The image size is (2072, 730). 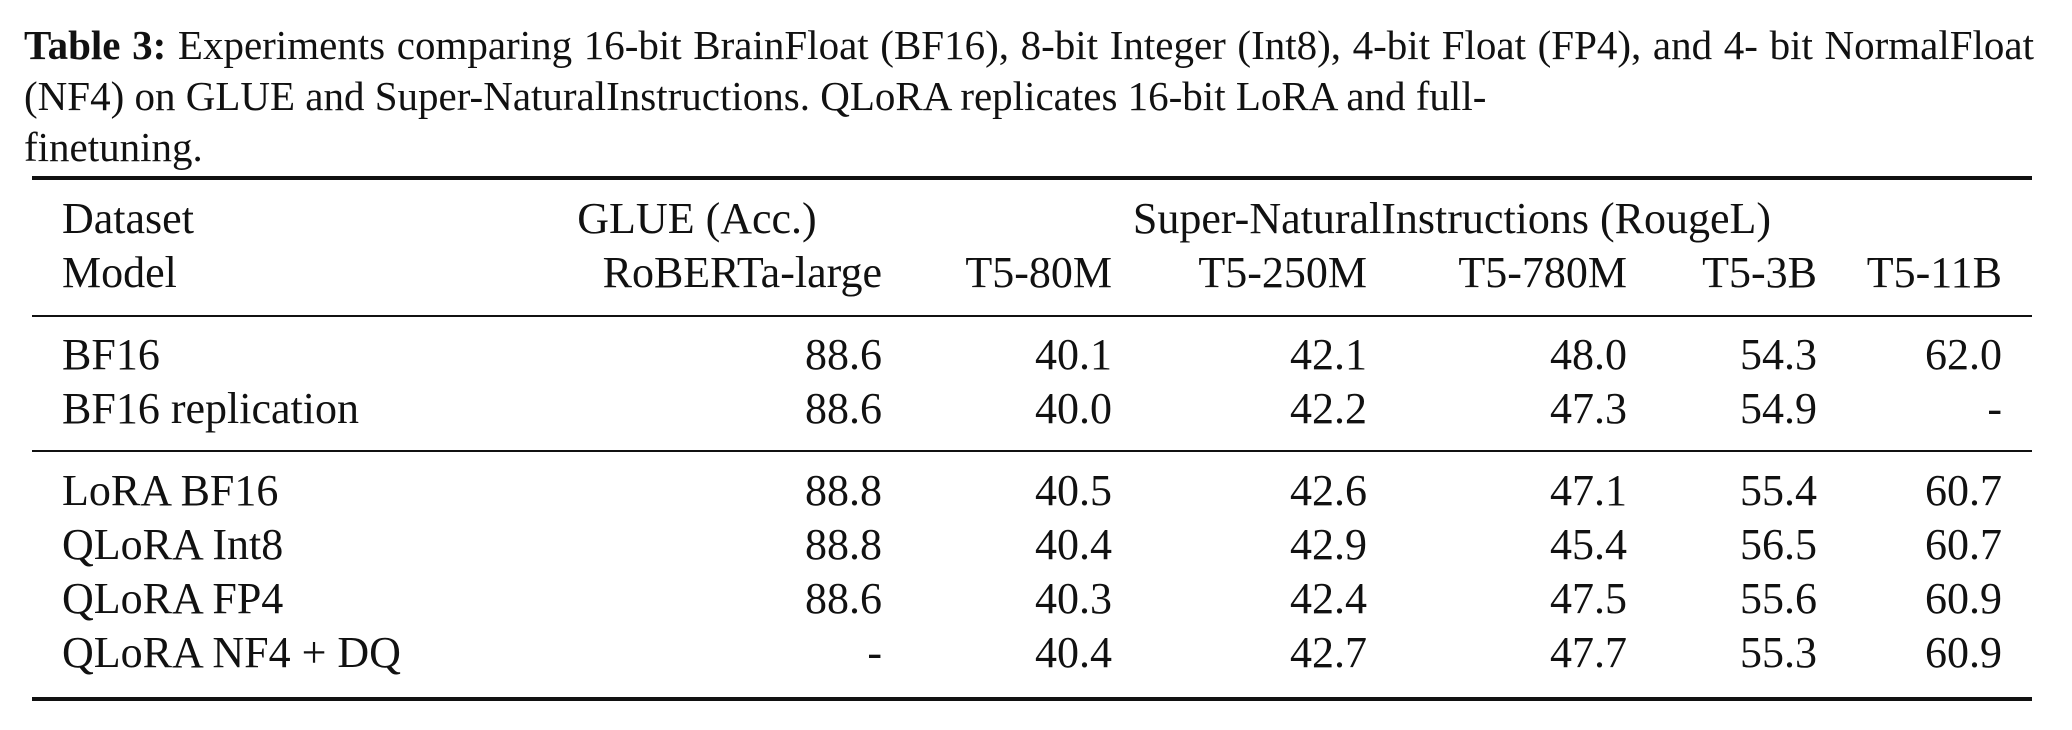 I want to click on table-cell: 42.7, so click(x=1328, y=652).